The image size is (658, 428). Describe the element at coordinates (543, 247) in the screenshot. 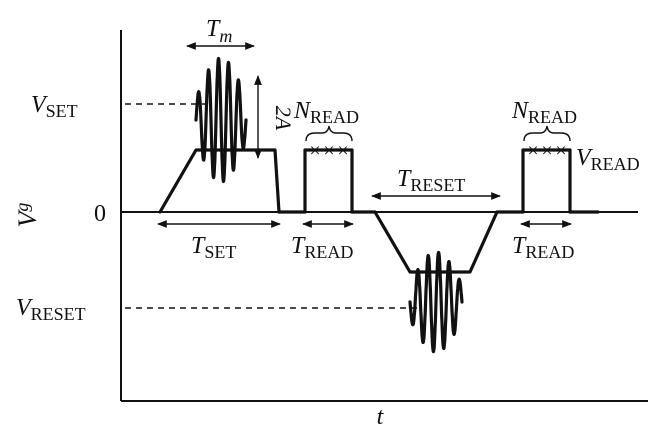

I see `t-read-label-2: TREAD` at that location.